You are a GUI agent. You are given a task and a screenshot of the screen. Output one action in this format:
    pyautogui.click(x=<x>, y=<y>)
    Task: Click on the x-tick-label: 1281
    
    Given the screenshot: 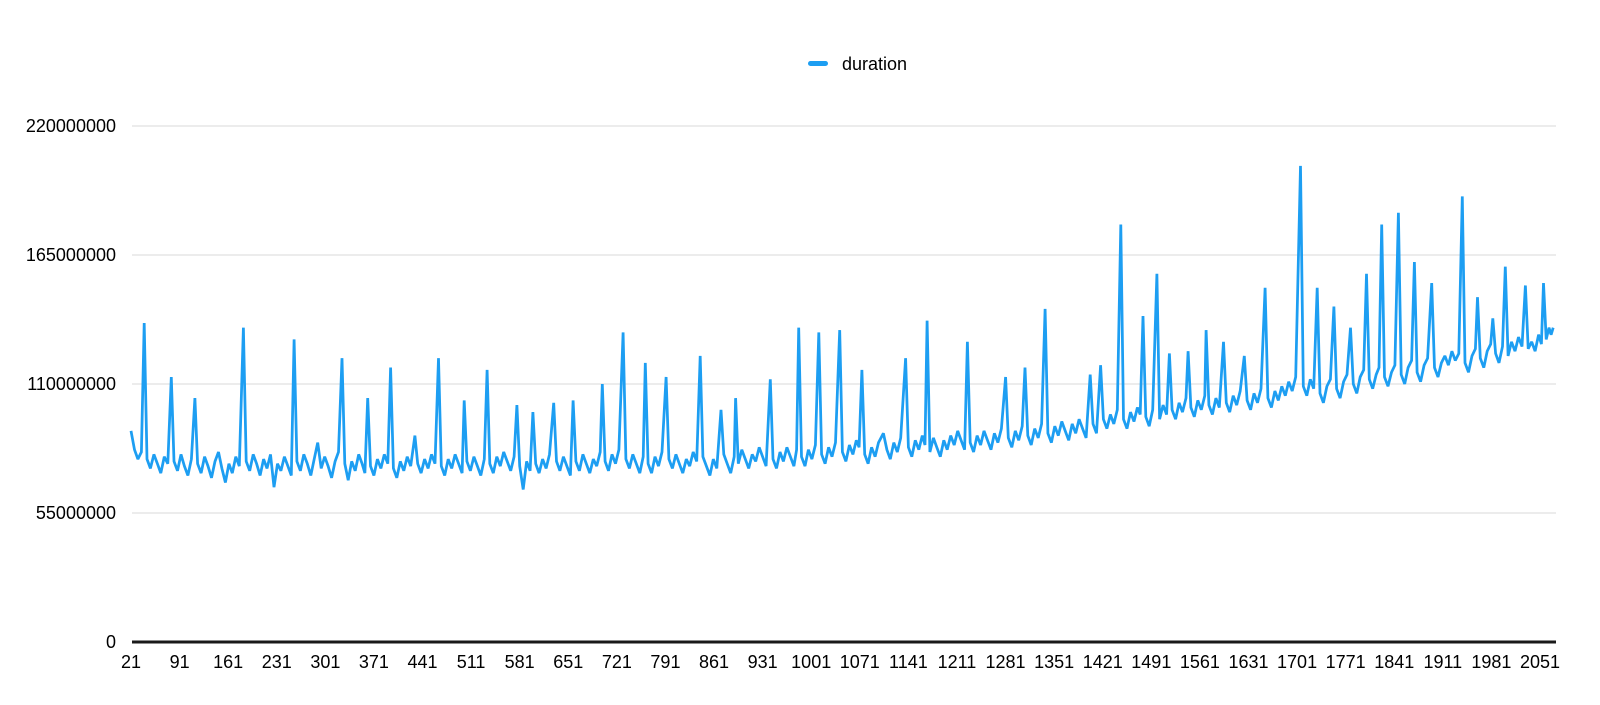 What is the action you would take?
    pyautogui.click(x=1006, y=662)
    